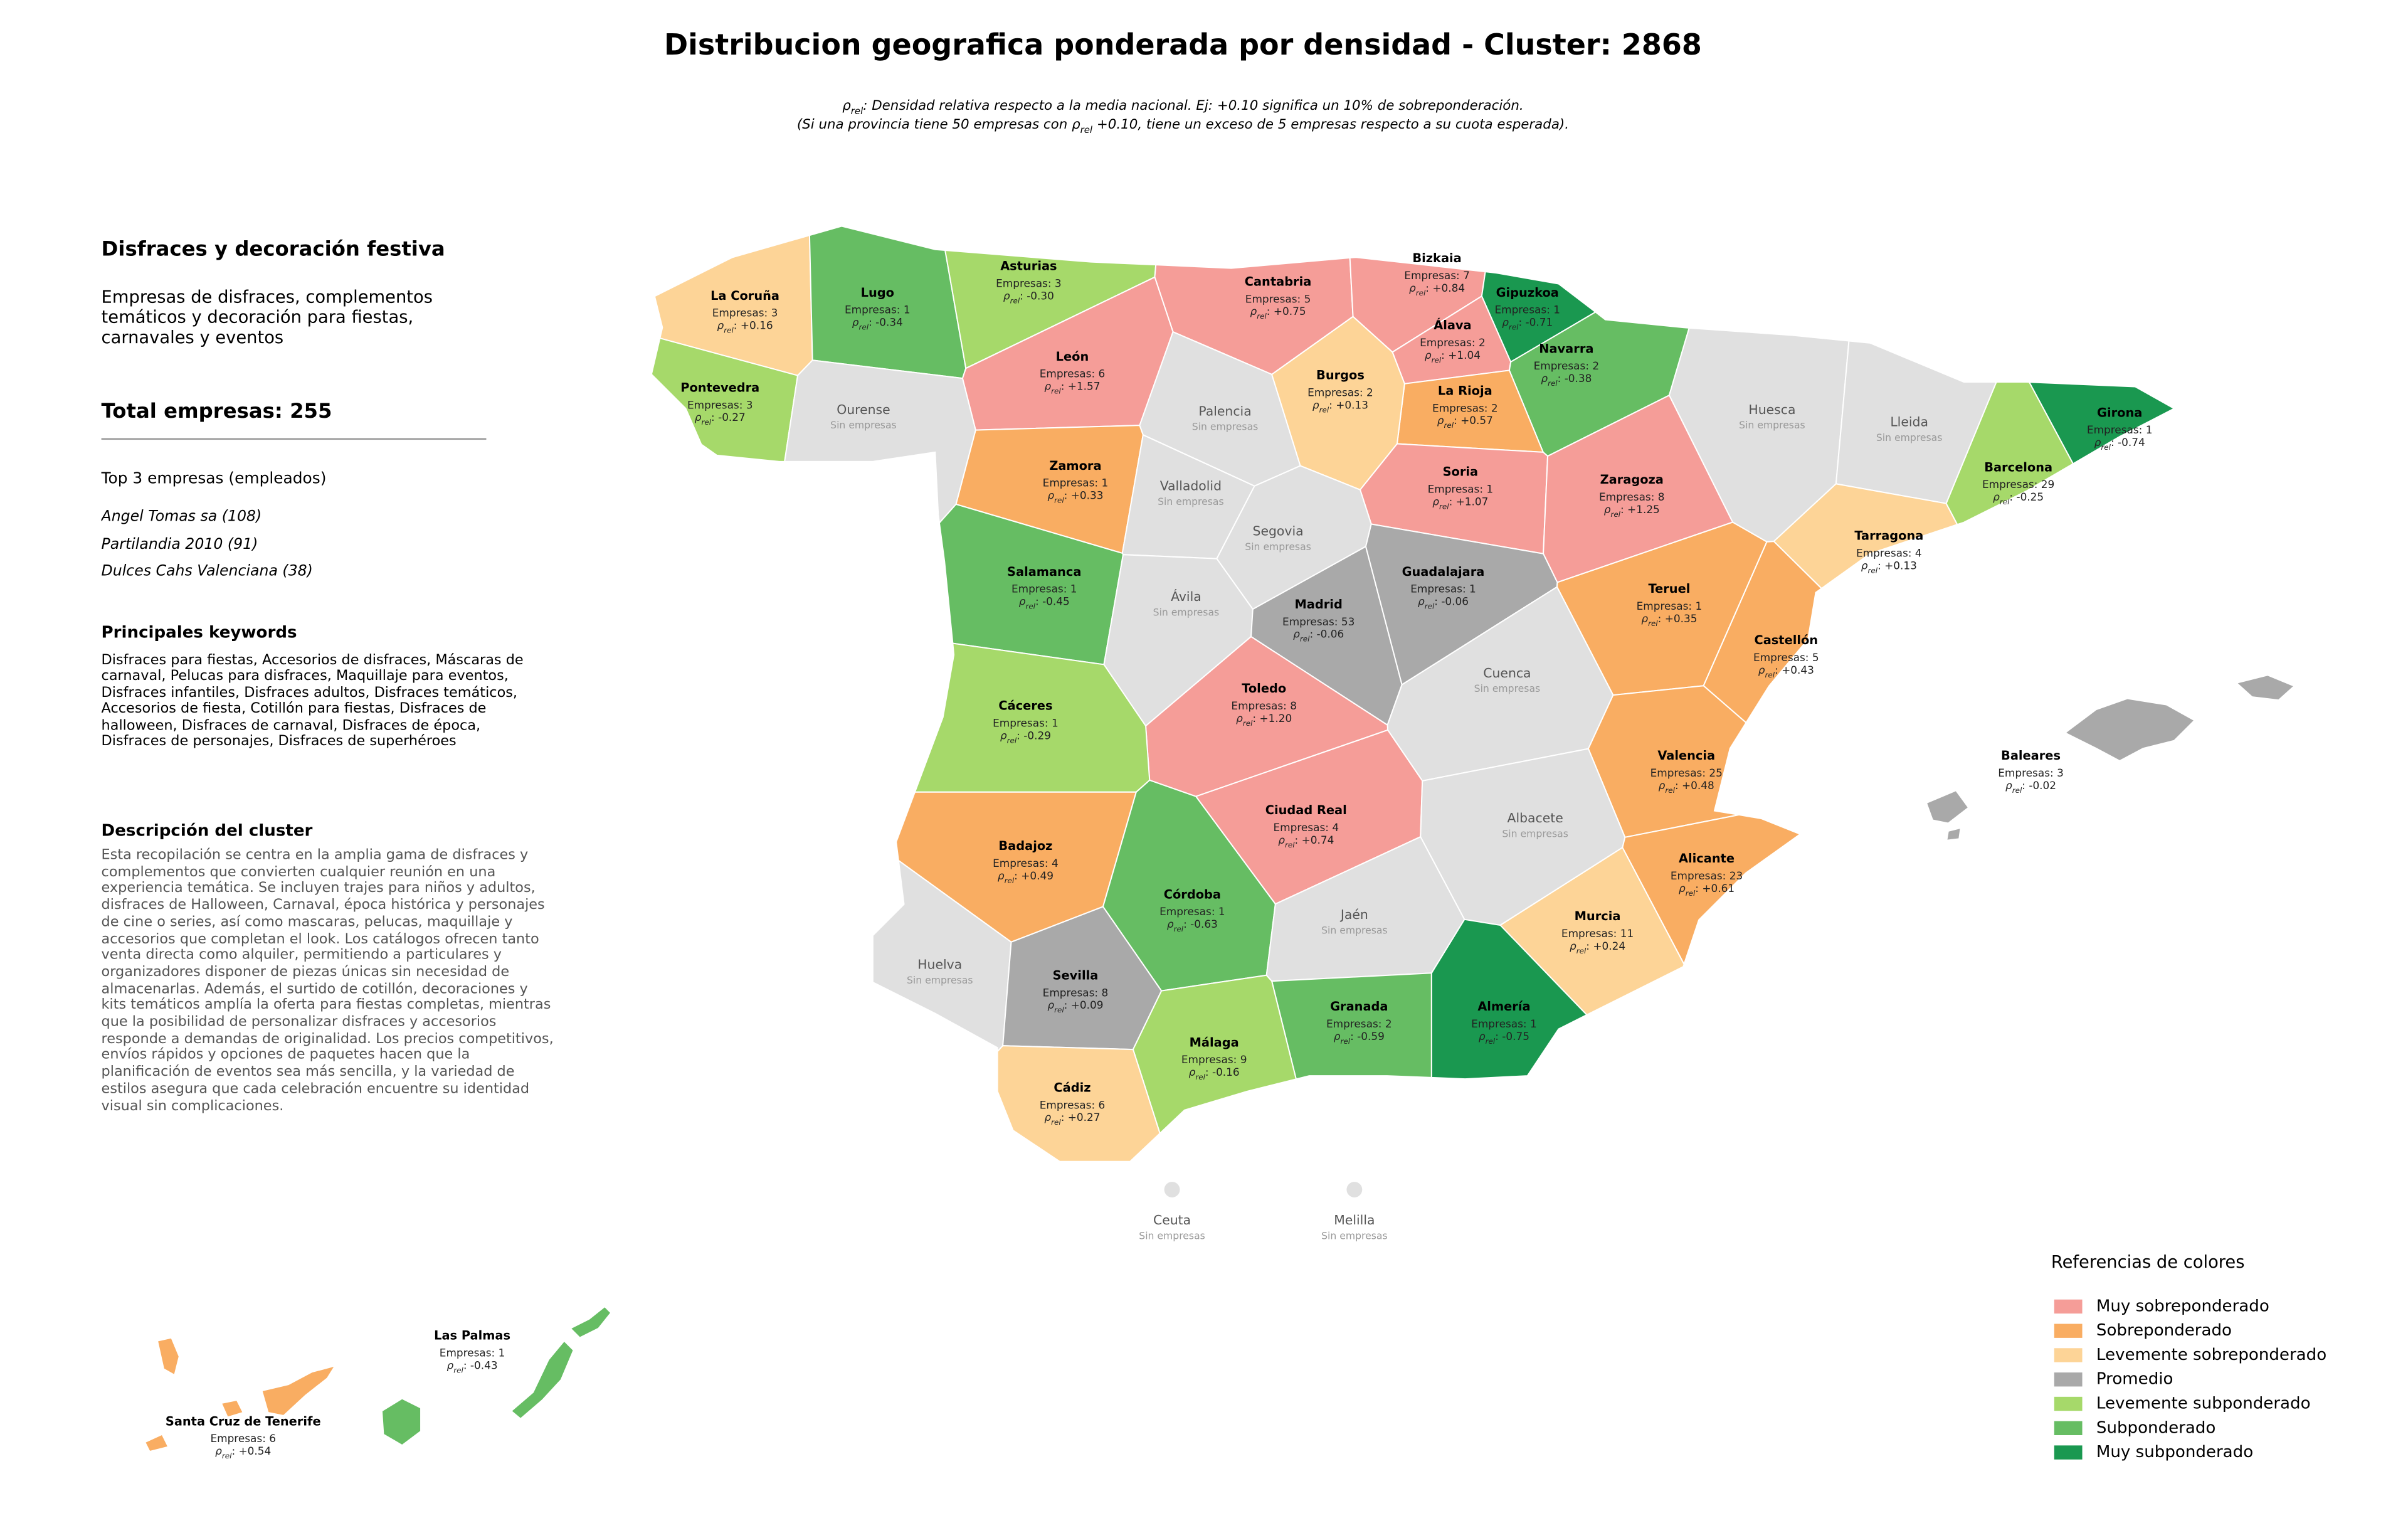 This screenshot has width=2408, height=1528. What do you see at coordinates (1504, 1038) in the screenshot?
I see `province-rho: ρrel: -0.75` at bounding box center [1504, 1038].